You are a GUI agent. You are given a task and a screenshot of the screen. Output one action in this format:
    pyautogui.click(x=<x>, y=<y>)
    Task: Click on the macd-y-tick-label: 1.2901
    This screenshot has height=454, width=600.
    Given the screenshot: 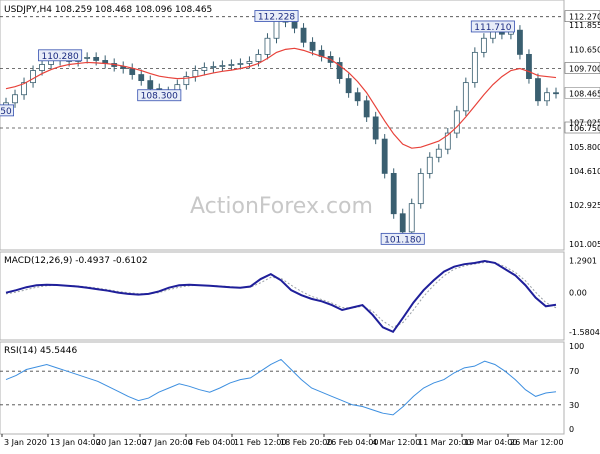 What is the action you would take?
    pyautogui.click(x=583, y=261)
    